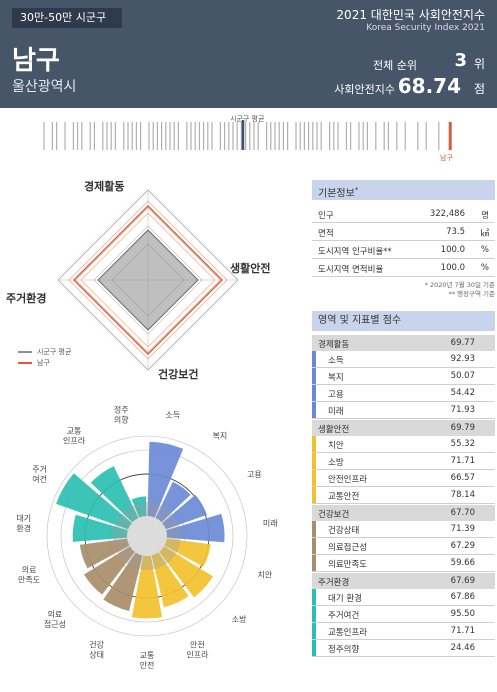 This screenshot has height=692, width=497. I want to click on rank-value: 3, so click(460, 60).